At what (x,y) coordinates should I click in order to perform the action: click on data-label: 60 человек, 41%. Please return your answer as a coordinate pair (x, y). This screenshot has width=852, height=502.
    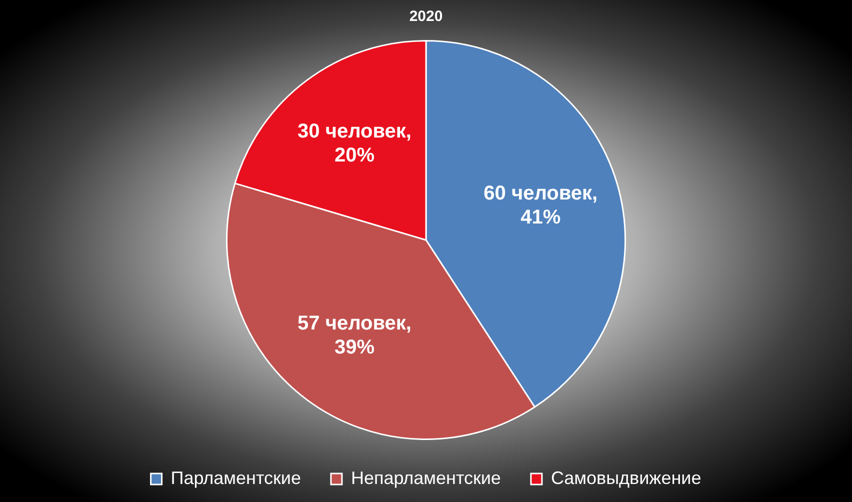
    Looking at the image, I should click on (541, 205).